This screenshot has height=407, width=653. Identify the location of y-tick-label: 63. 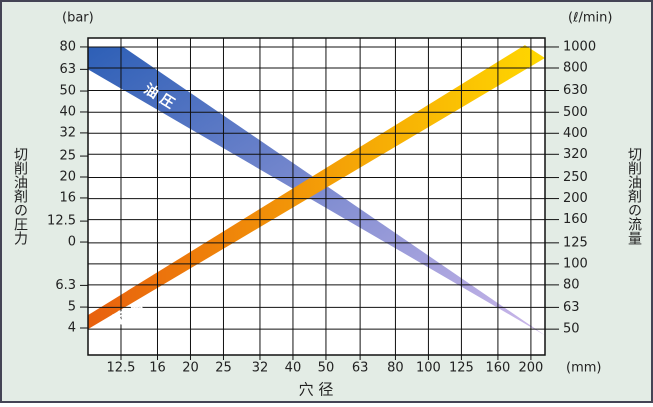
(67, 69).